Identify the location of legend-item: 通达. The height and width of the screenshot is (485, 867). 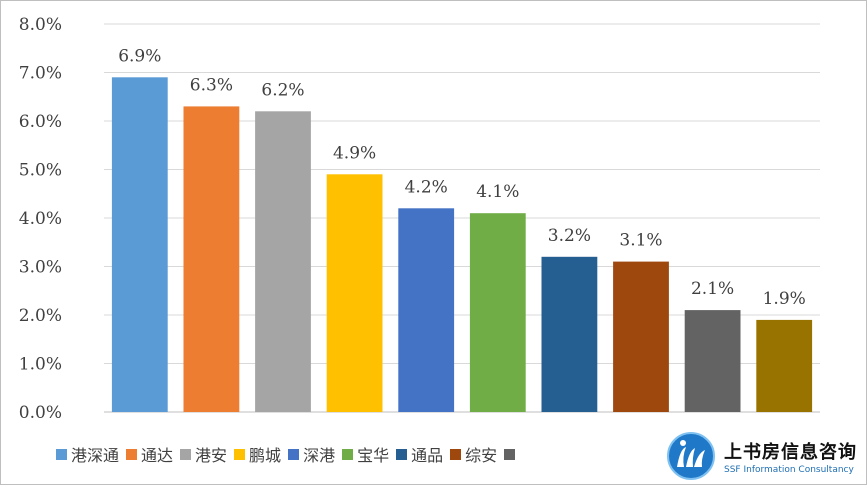
(149, 454).